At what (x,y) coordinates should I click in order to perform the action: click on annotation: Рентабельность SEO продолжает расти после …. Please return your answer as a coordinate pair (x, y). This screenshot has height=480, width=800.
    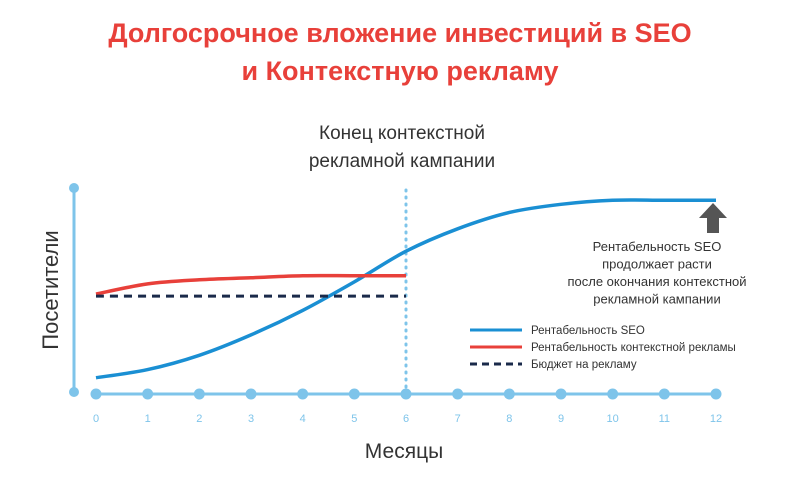
    Looking at the image, I should click on (656, 273).